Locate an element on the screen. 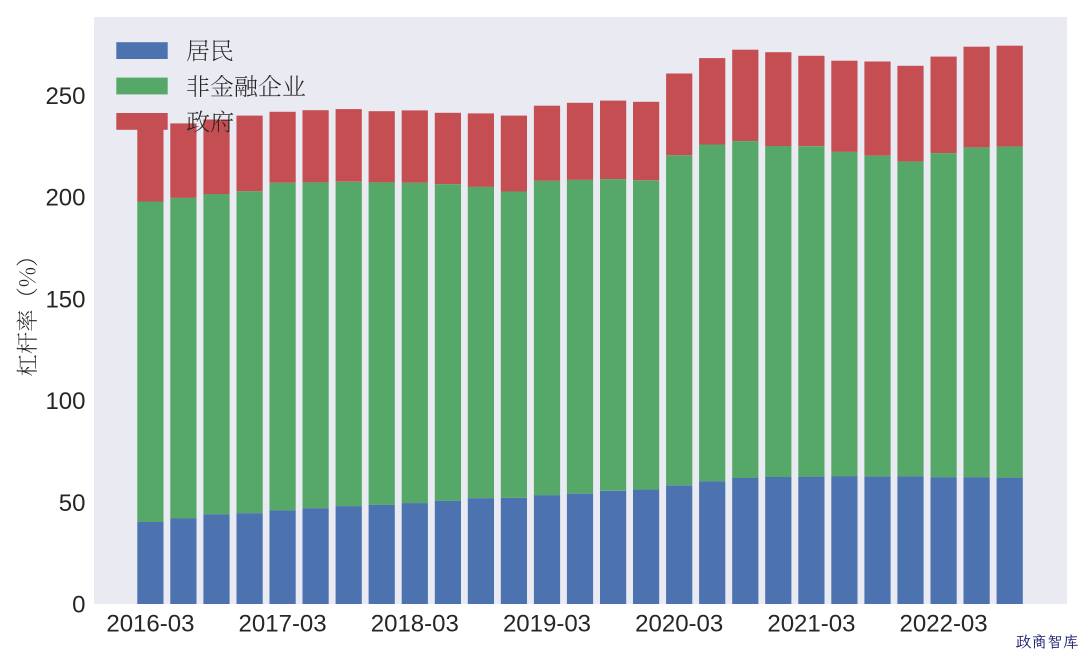 This screenshot has width=1080, height=652. svg-text: 100 is located at coordinates (65, 401).